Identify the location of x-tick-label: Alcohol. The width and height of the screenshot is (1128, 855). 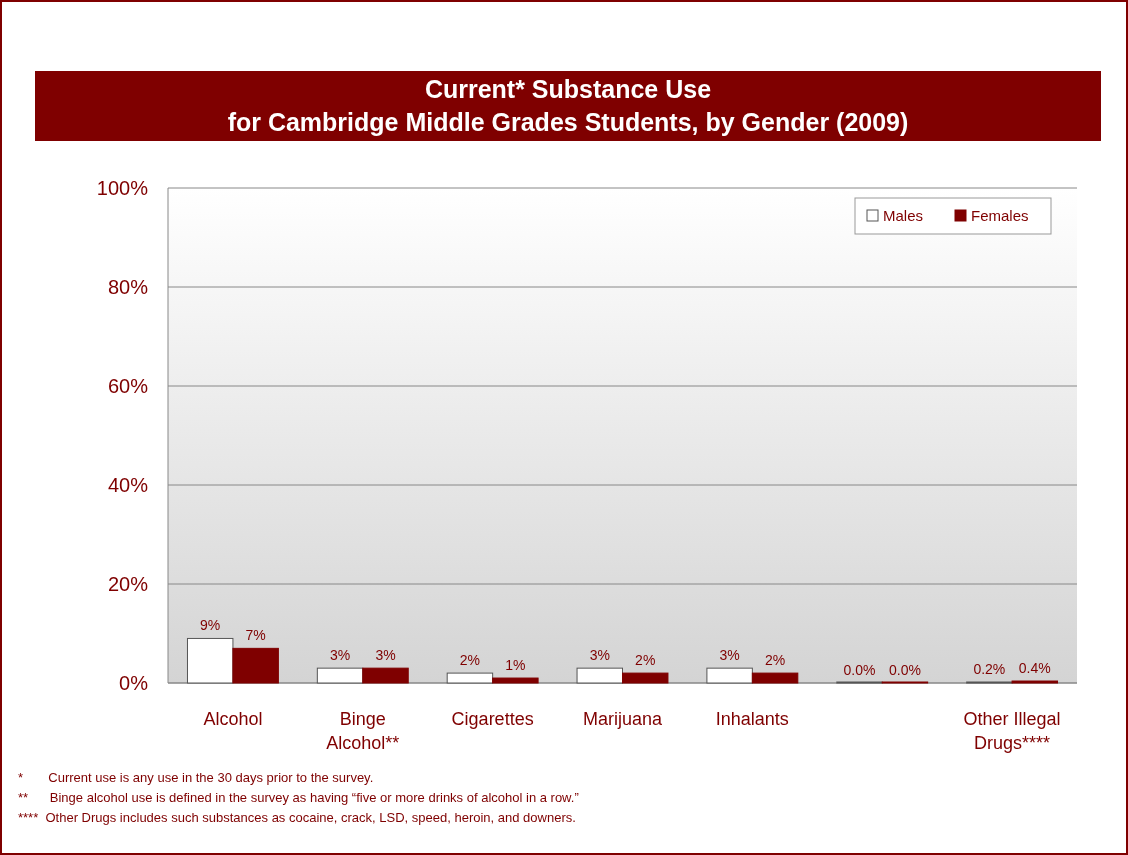
(233, 719).